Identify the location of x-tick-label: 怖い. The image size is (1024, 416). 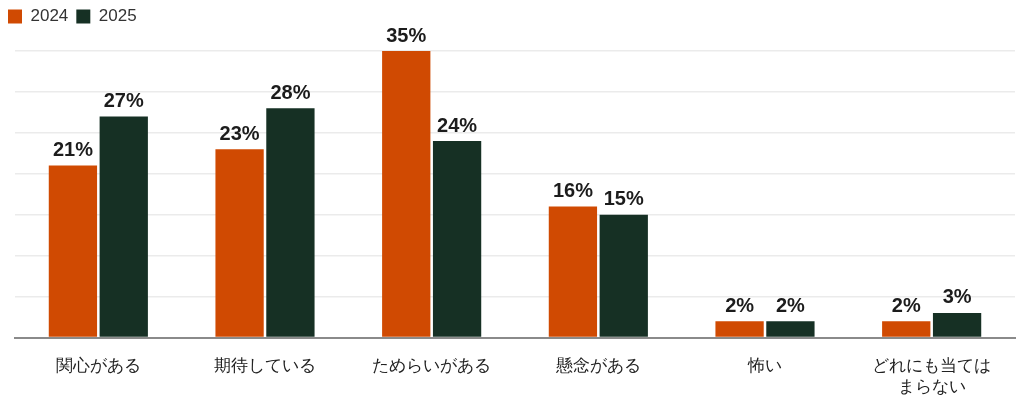
(764, 365).